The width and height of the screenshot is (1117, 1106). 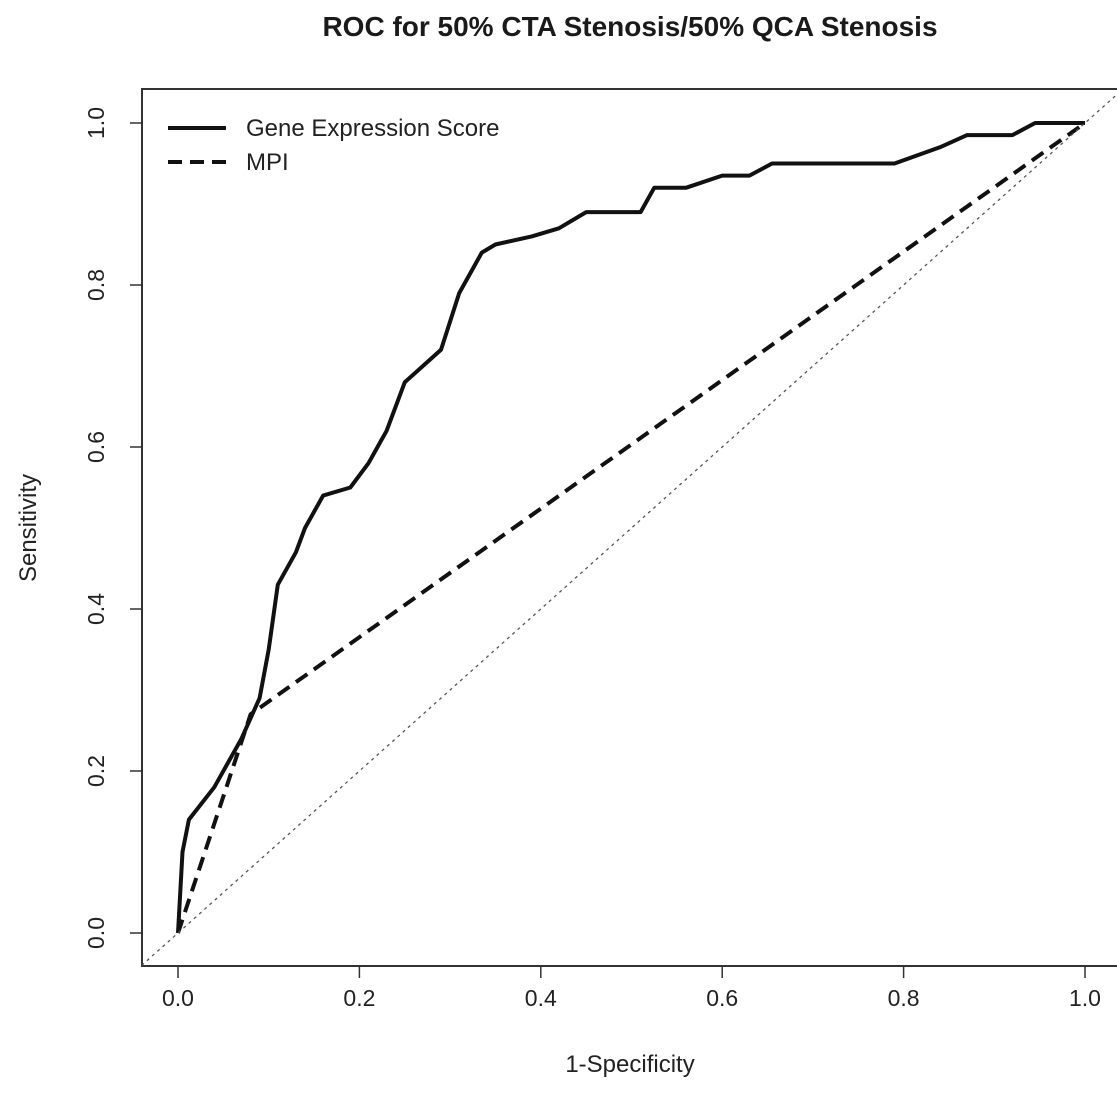 What do you see at coordinates (96, 609) in the screenshot?
I see `y-tick-label: 0.4` at bounding box center [96, 609].